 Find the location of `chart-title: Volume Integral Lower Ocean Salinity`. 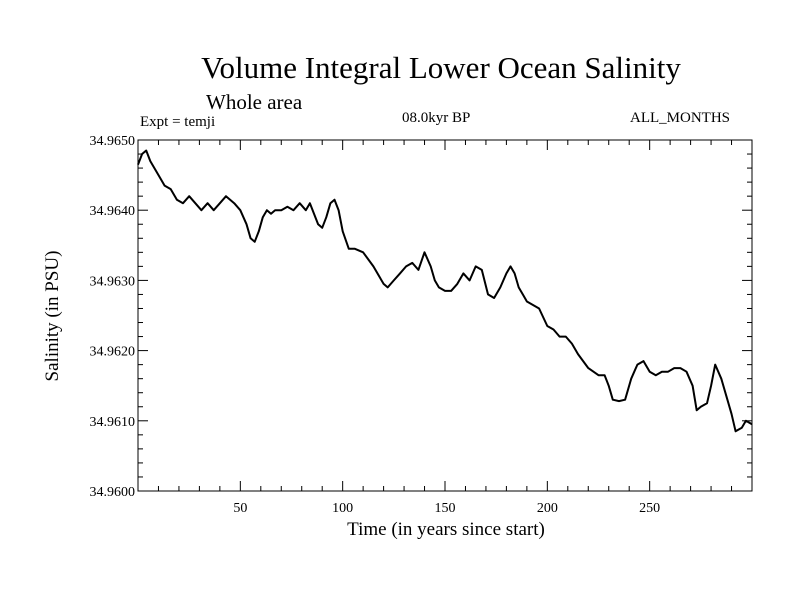

chart-title: Volume Integral Lower Ocean Salinity is located at coordinates (441, 67).